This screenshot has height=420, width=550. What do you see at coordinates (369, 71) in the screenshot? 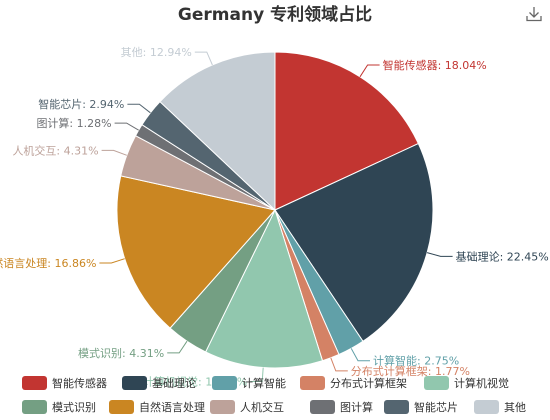
I see `label-line-智能传感器` at bounding box center [369, 71].